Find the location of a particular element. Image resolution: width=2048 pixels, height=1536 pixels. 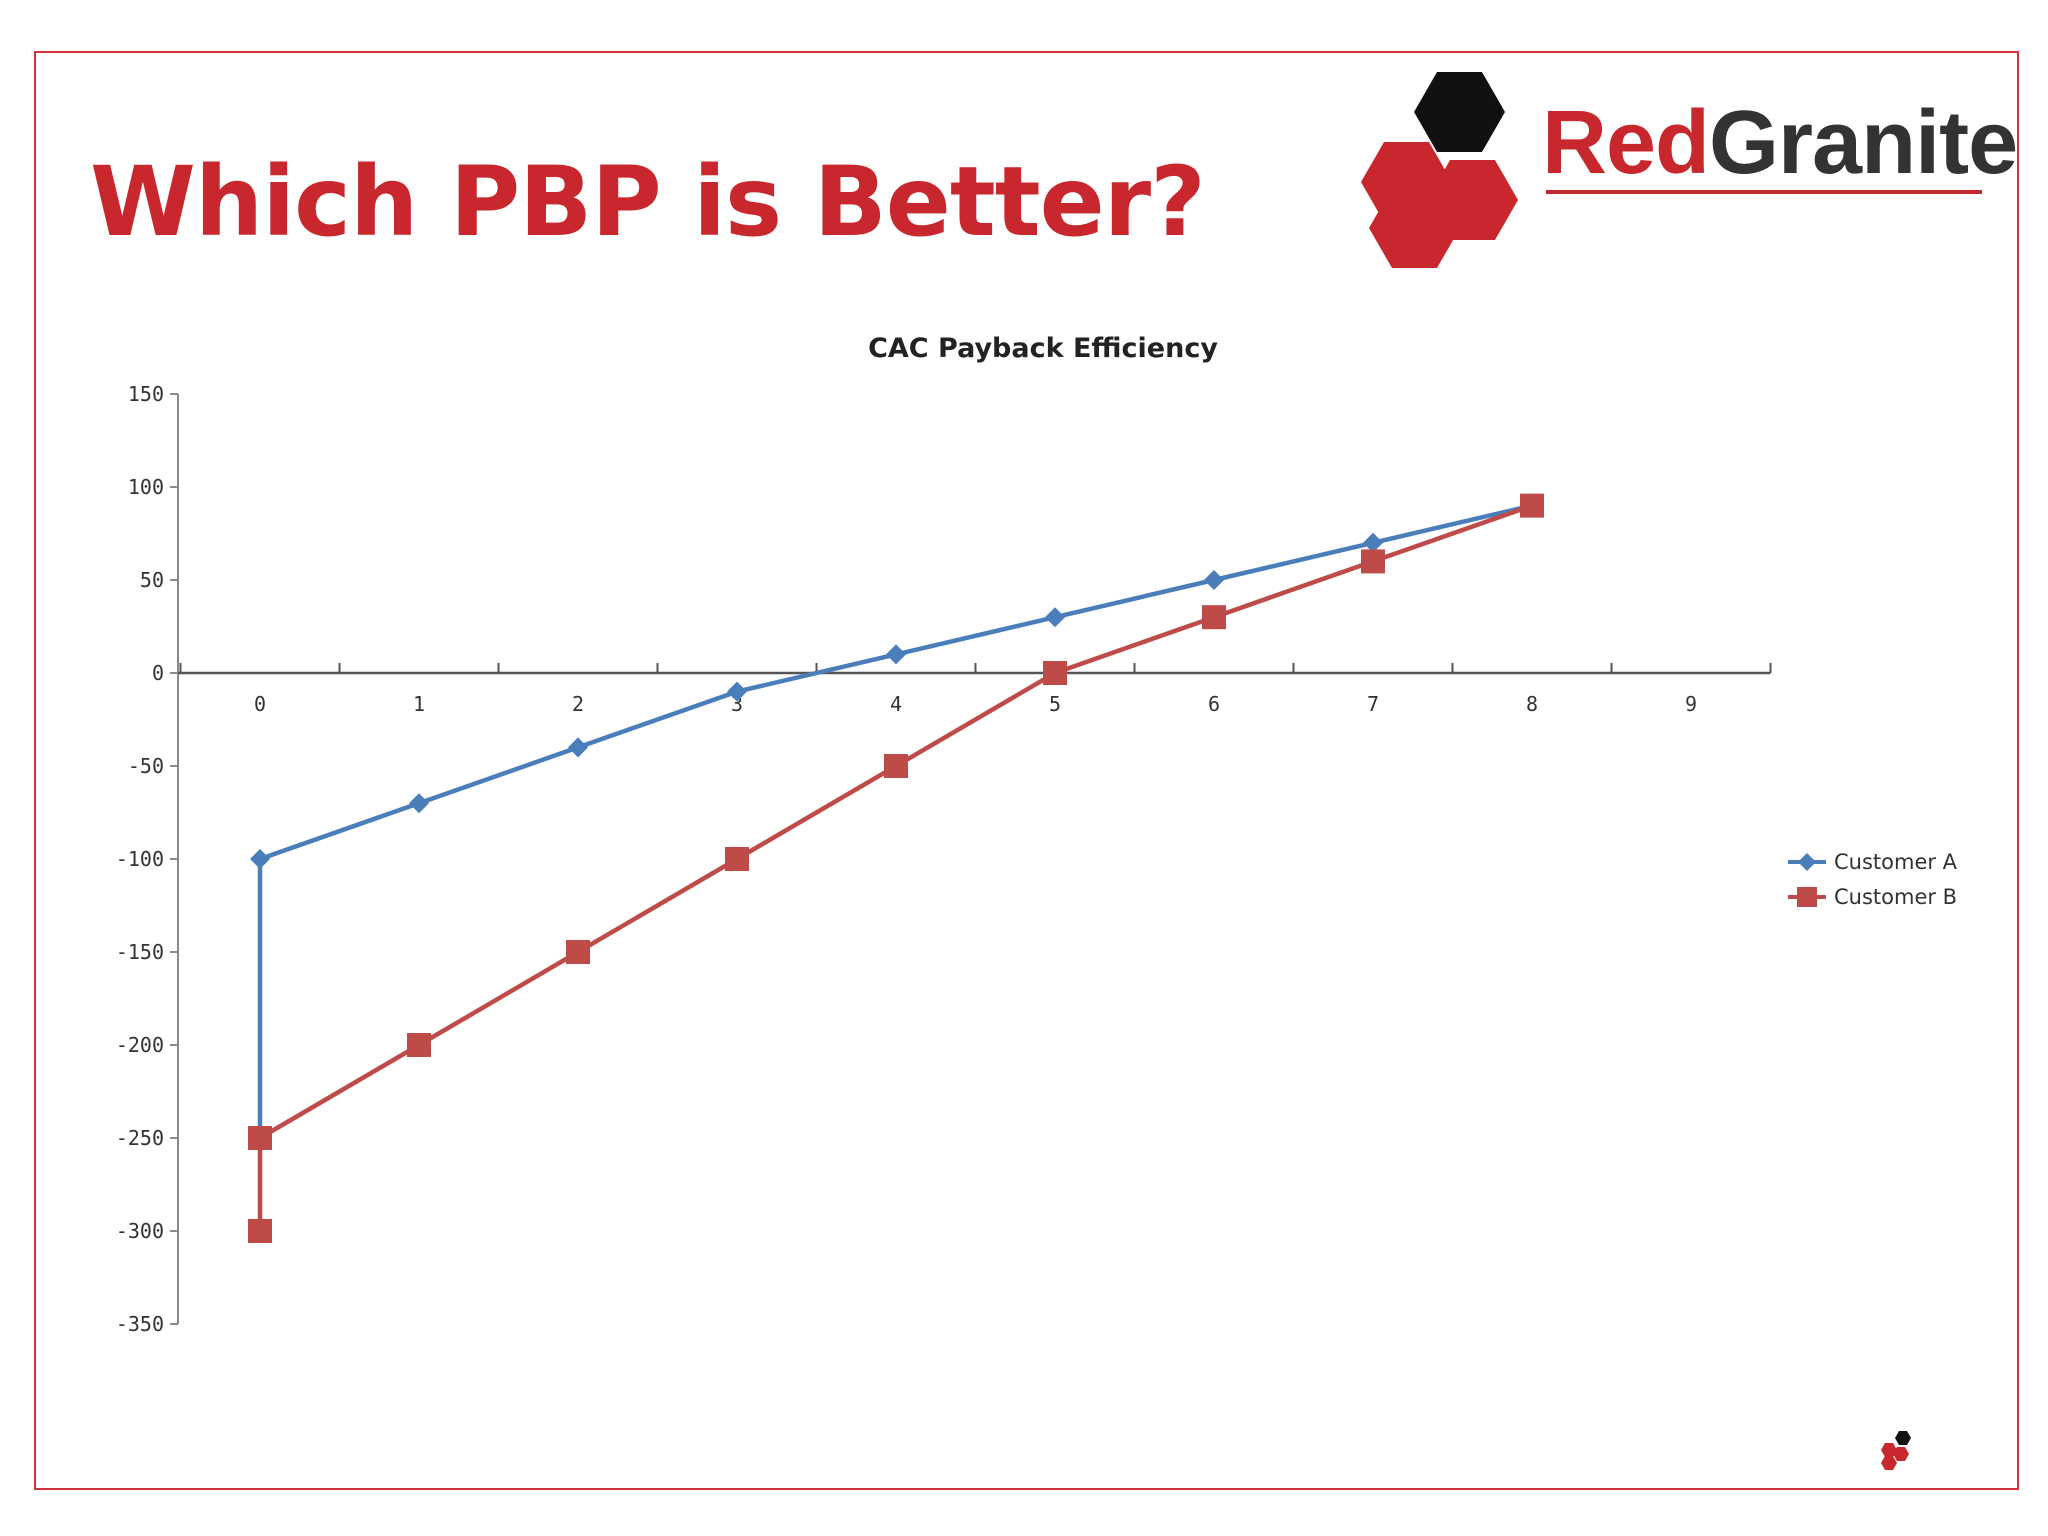

x-tick-label: 9 is located at coordinates (1691, 704).